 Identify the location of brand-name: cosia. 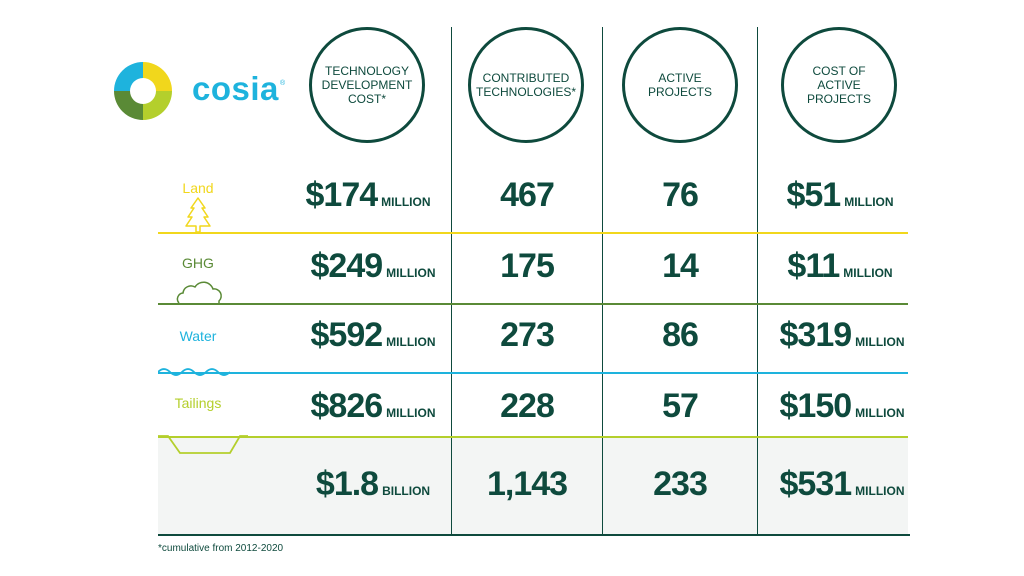
(235, 88).